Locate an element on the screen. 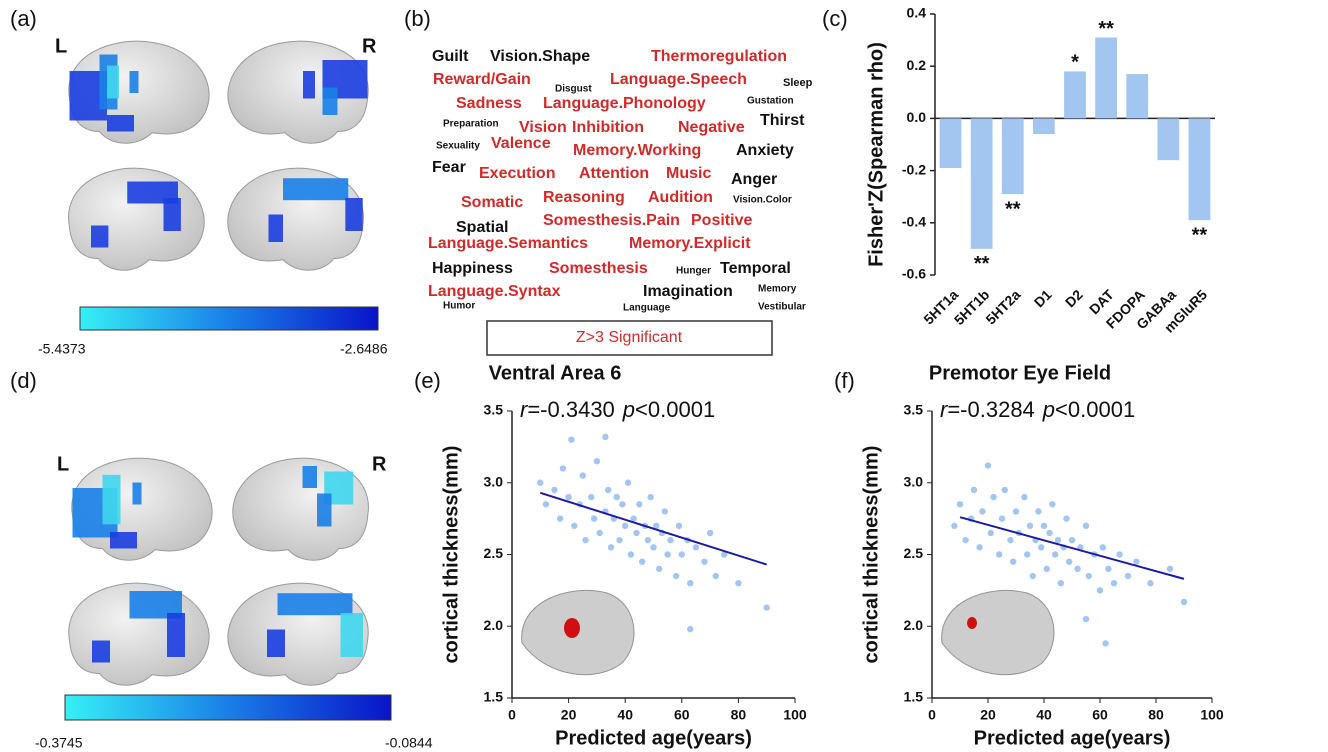 The image size is (1328, 752). word: Audition is located at coordinates (680, 197).